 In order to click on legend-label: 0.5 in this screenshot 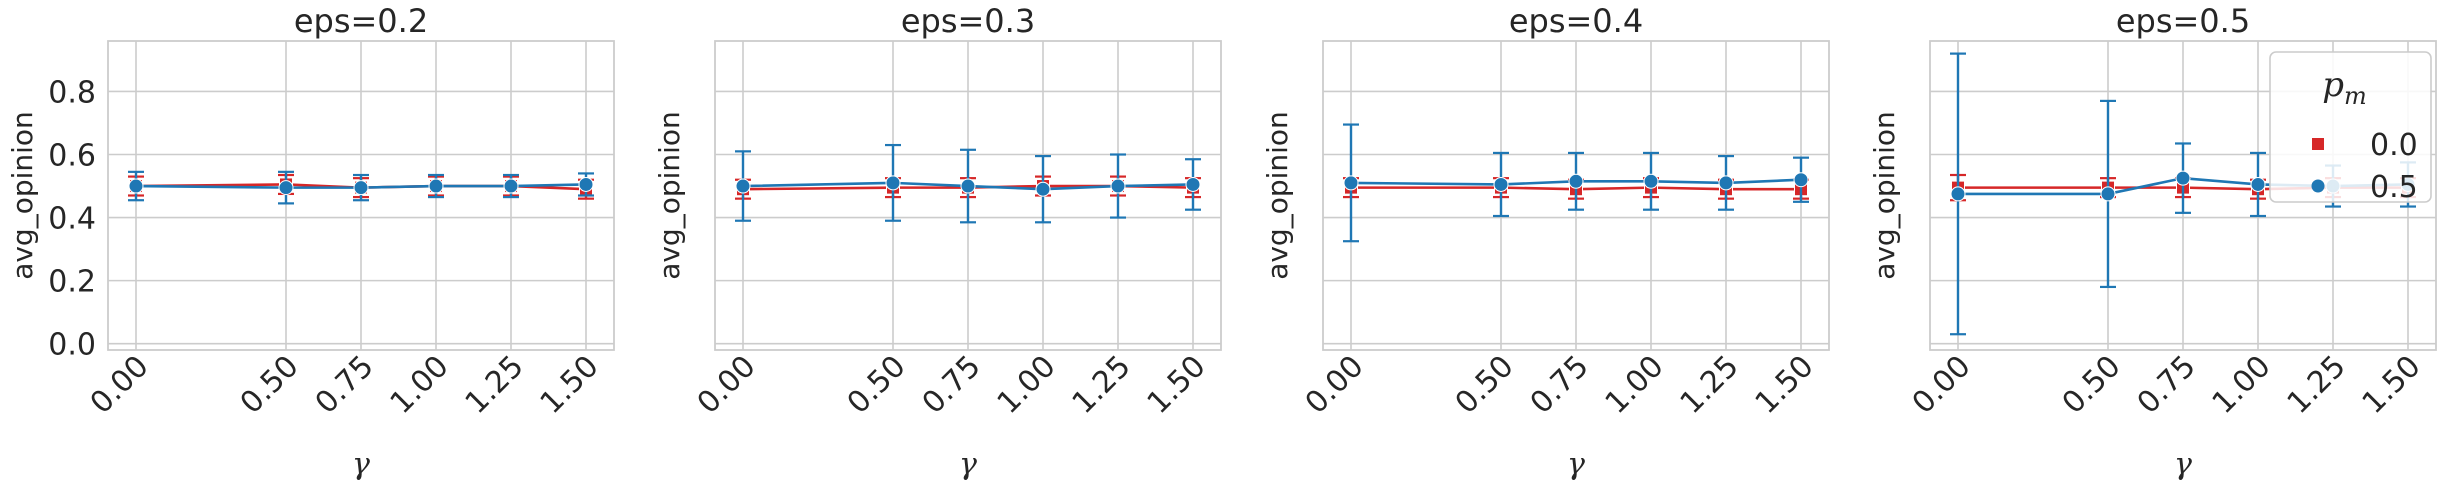, I will do `click(2394, 187)`.